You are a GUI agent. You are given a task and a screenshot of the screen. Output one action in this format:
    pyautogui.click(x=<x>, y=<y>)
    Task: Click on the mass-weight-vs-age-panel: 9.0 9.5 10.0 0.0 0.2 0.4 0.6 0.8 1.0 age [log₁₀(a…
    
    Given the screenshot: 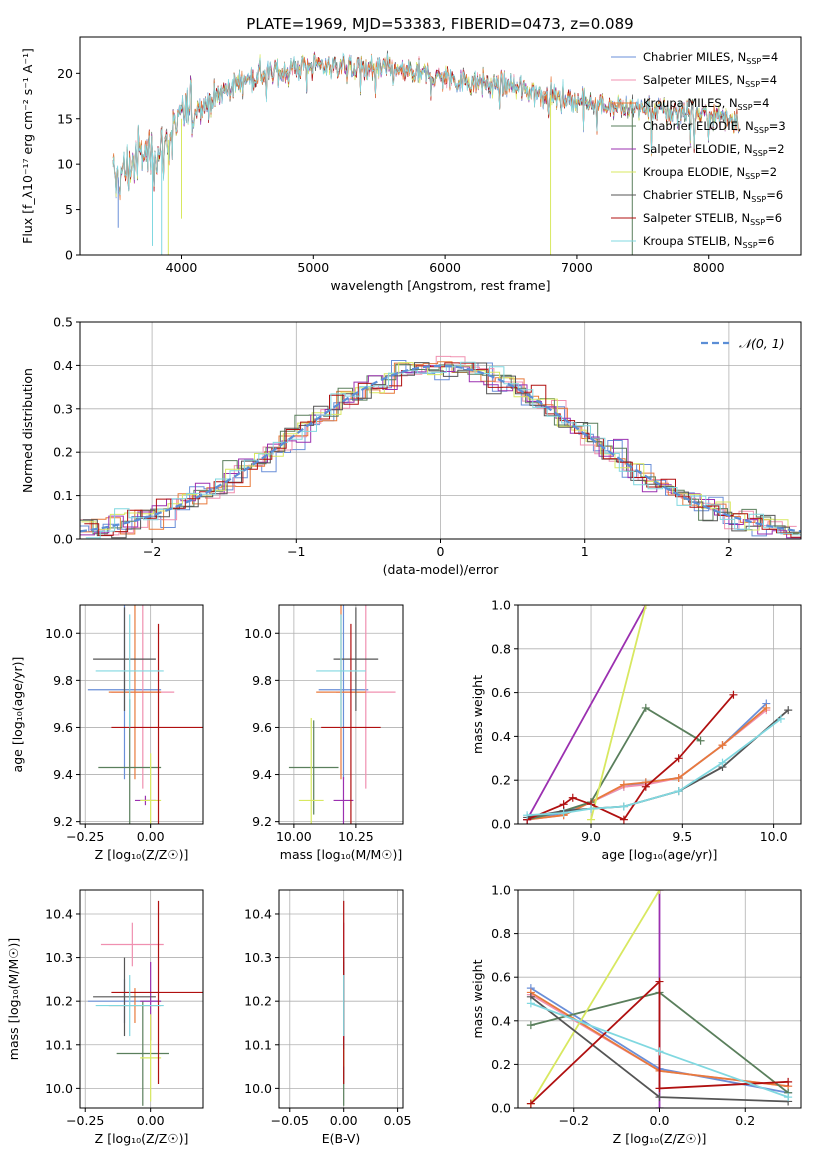 What is the action you would take?
    pyautogui.click(x=636, y=730)
    